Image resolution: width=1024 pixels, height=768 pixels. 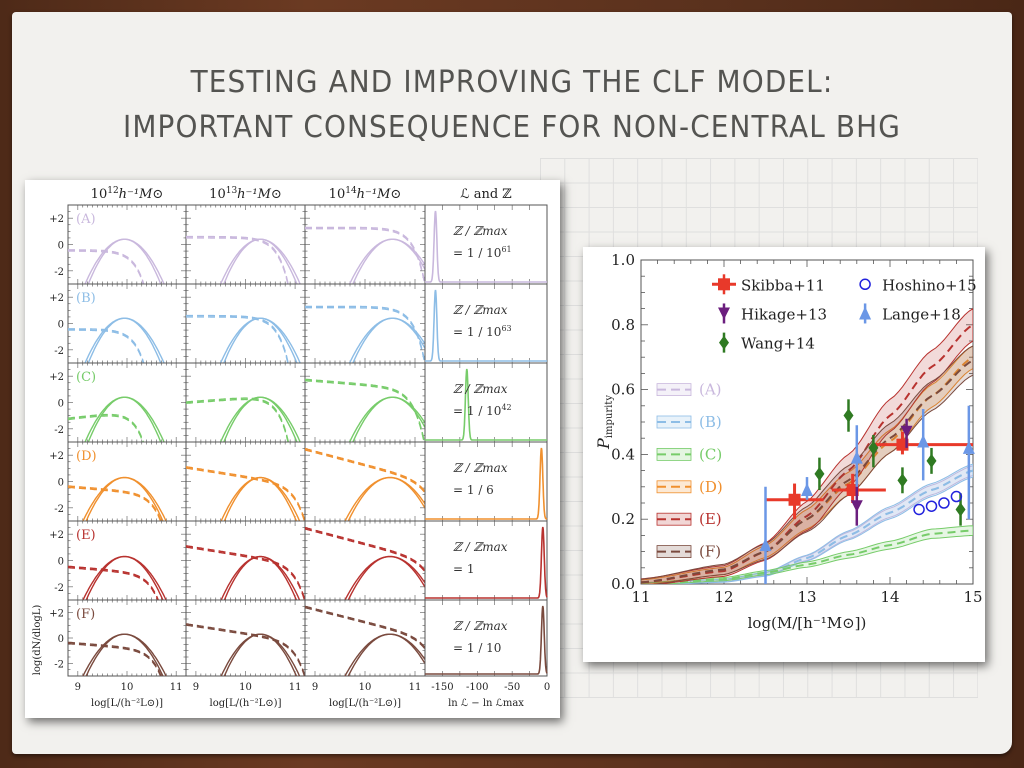 What do you see at coordinates (245, 194) in the screenshot?
I see `column-title-1: 1013h⁻¹M⊙` at bounding box center [245, 194].